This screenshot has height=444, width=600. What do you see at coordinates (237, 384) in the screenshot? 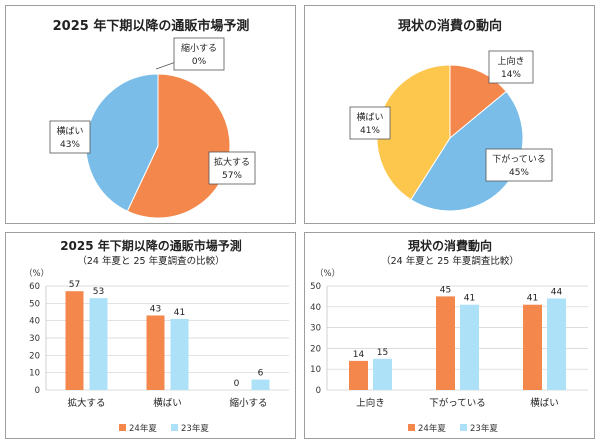
I see `bar-value-label: 0` at bounding box center [237, 384].